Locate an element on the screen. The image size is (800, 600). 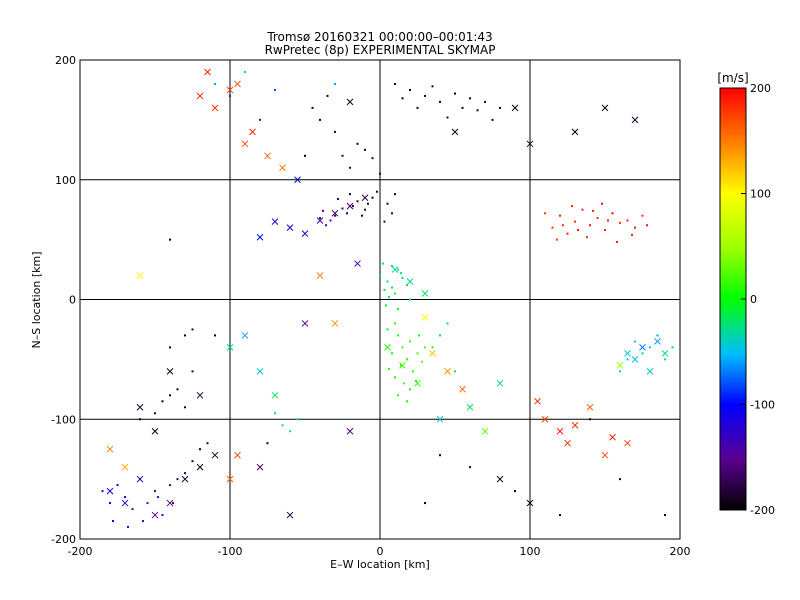
x-tick-label-1: -100 is located at coordinates (230, 551).